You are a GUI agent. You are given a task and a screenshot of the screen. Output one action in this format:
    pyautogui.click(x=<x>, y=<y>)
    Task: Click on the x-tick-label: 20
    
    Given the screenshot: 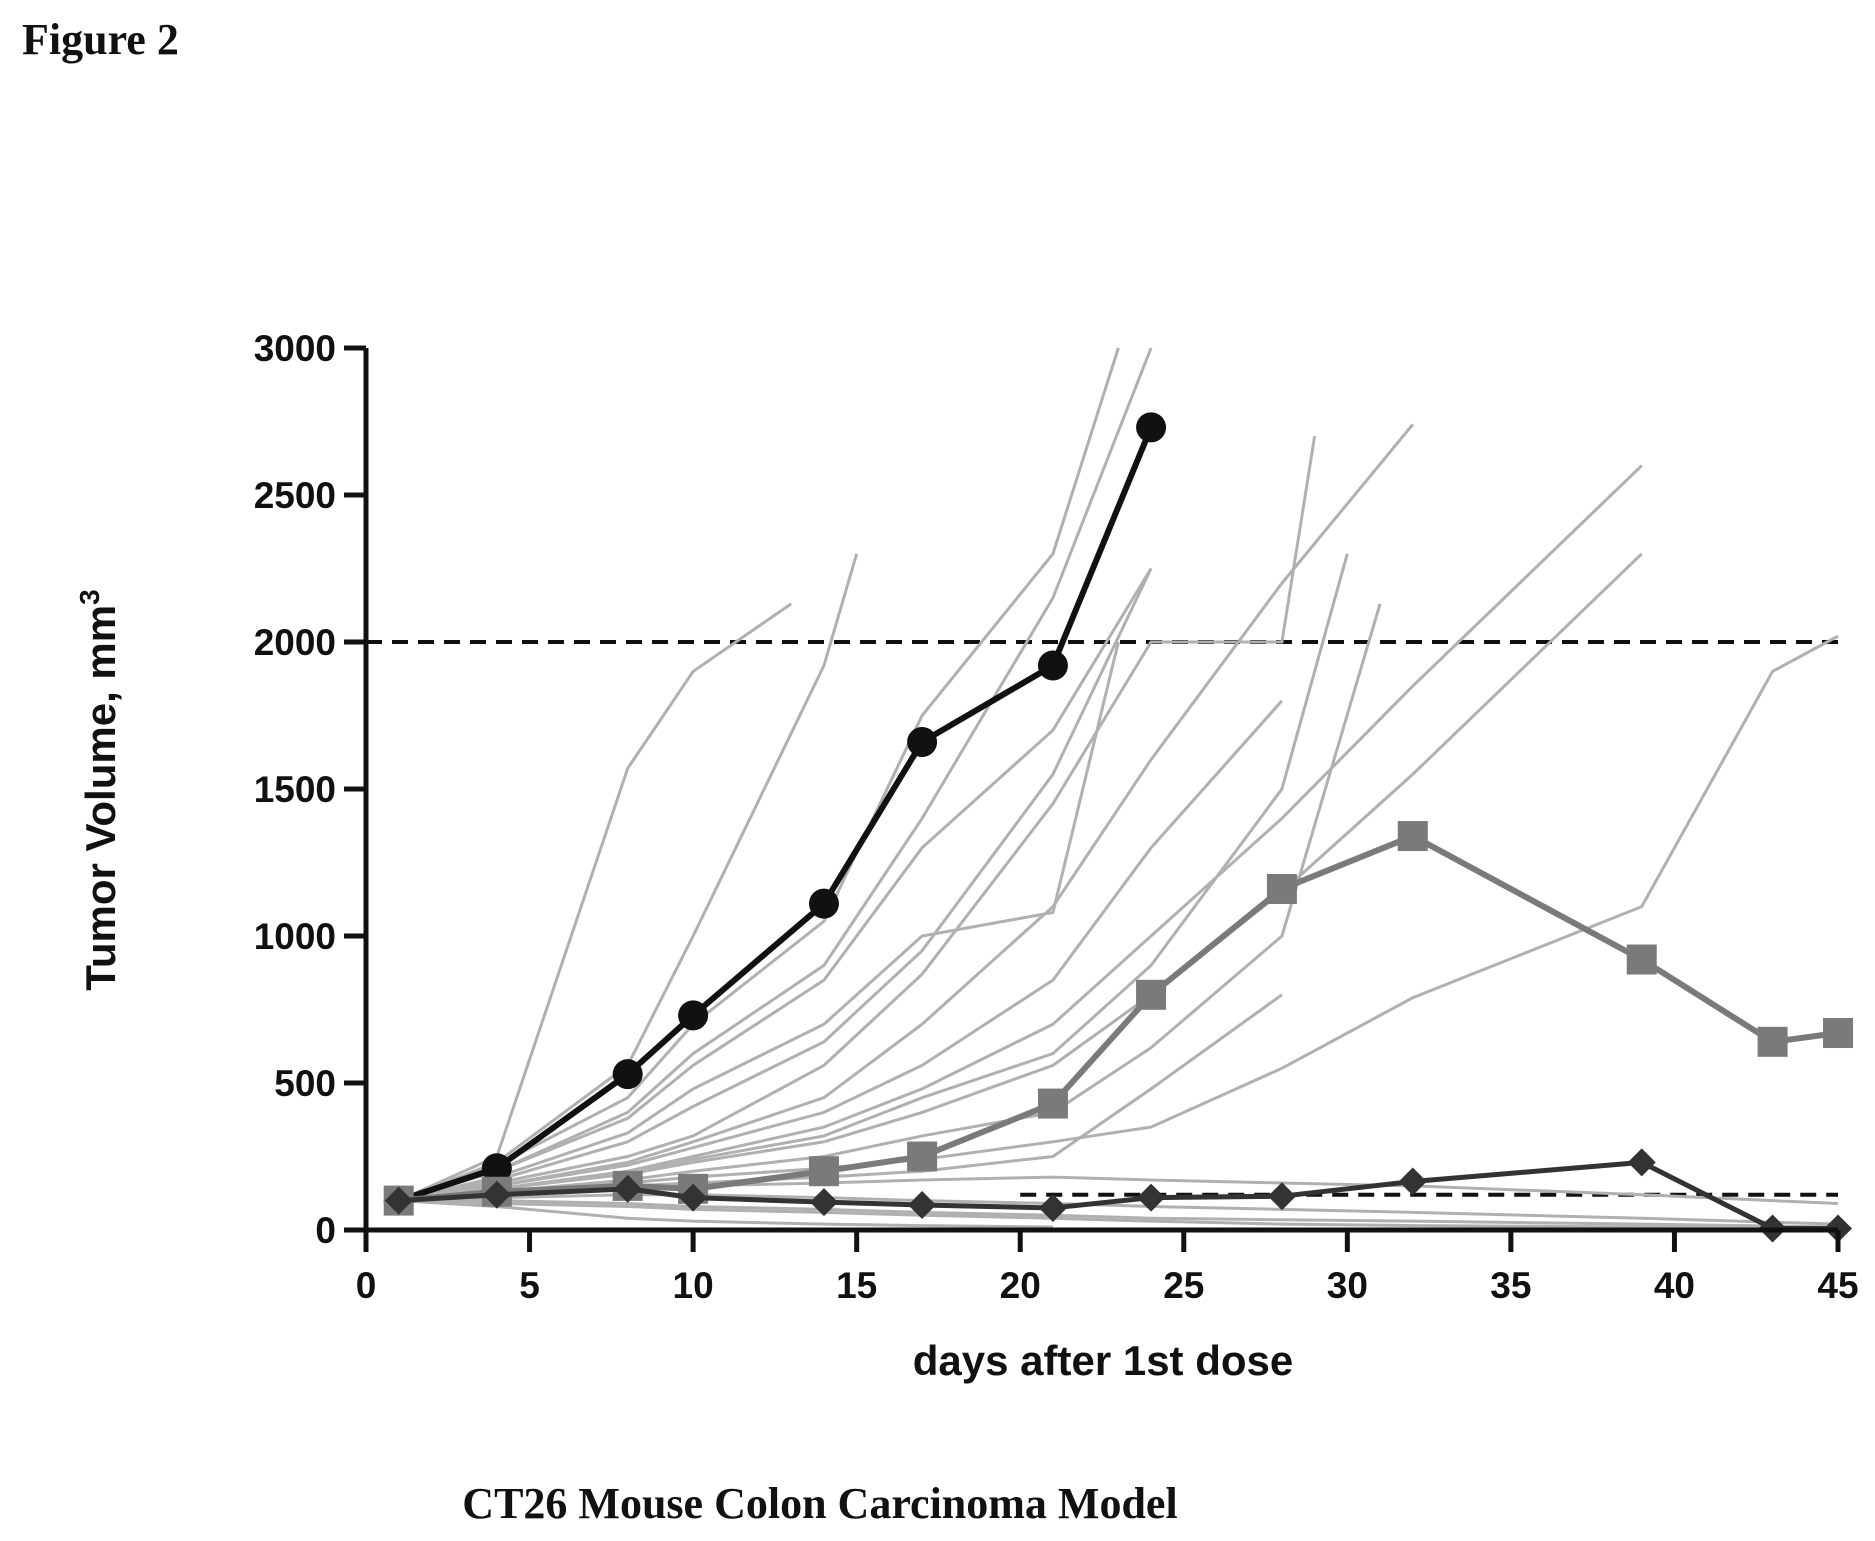 What is the action you would take?
    pyautogui.click(x=1020, y=1285)
    